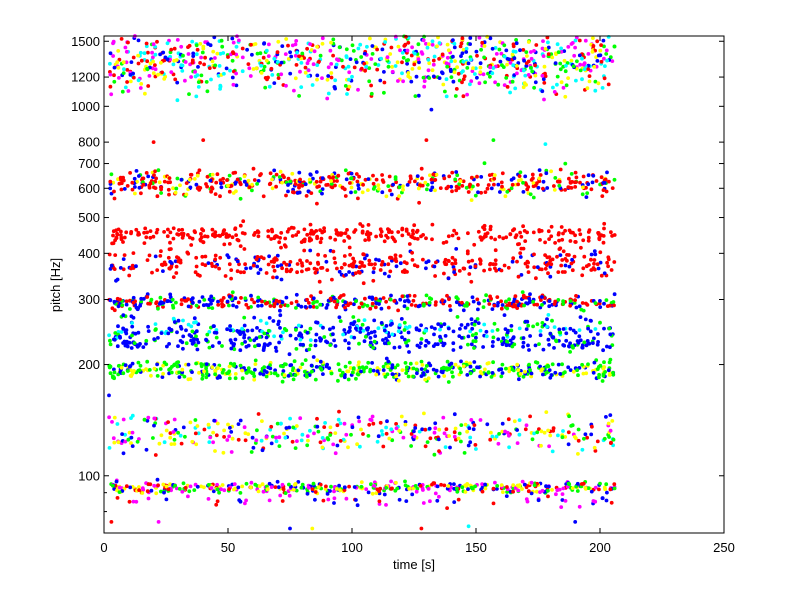  Describe the element at coordinates (476, 547) in the screenshot. I see `x-tick-label: 150` at that location.